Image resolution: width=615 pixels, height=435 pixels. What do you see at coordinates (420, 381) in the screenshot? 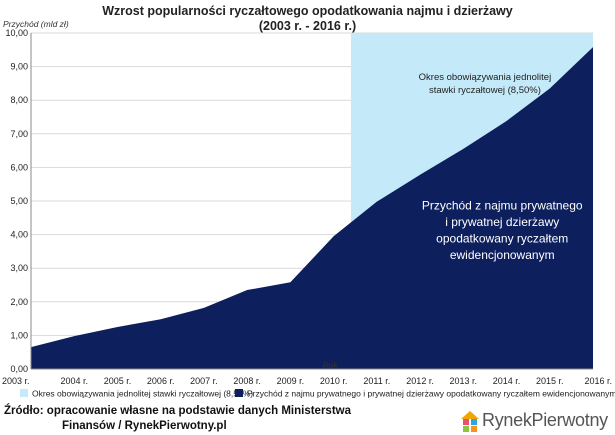
I see `x-tick-label: 2012 r.` at bounding box center [420, 381].